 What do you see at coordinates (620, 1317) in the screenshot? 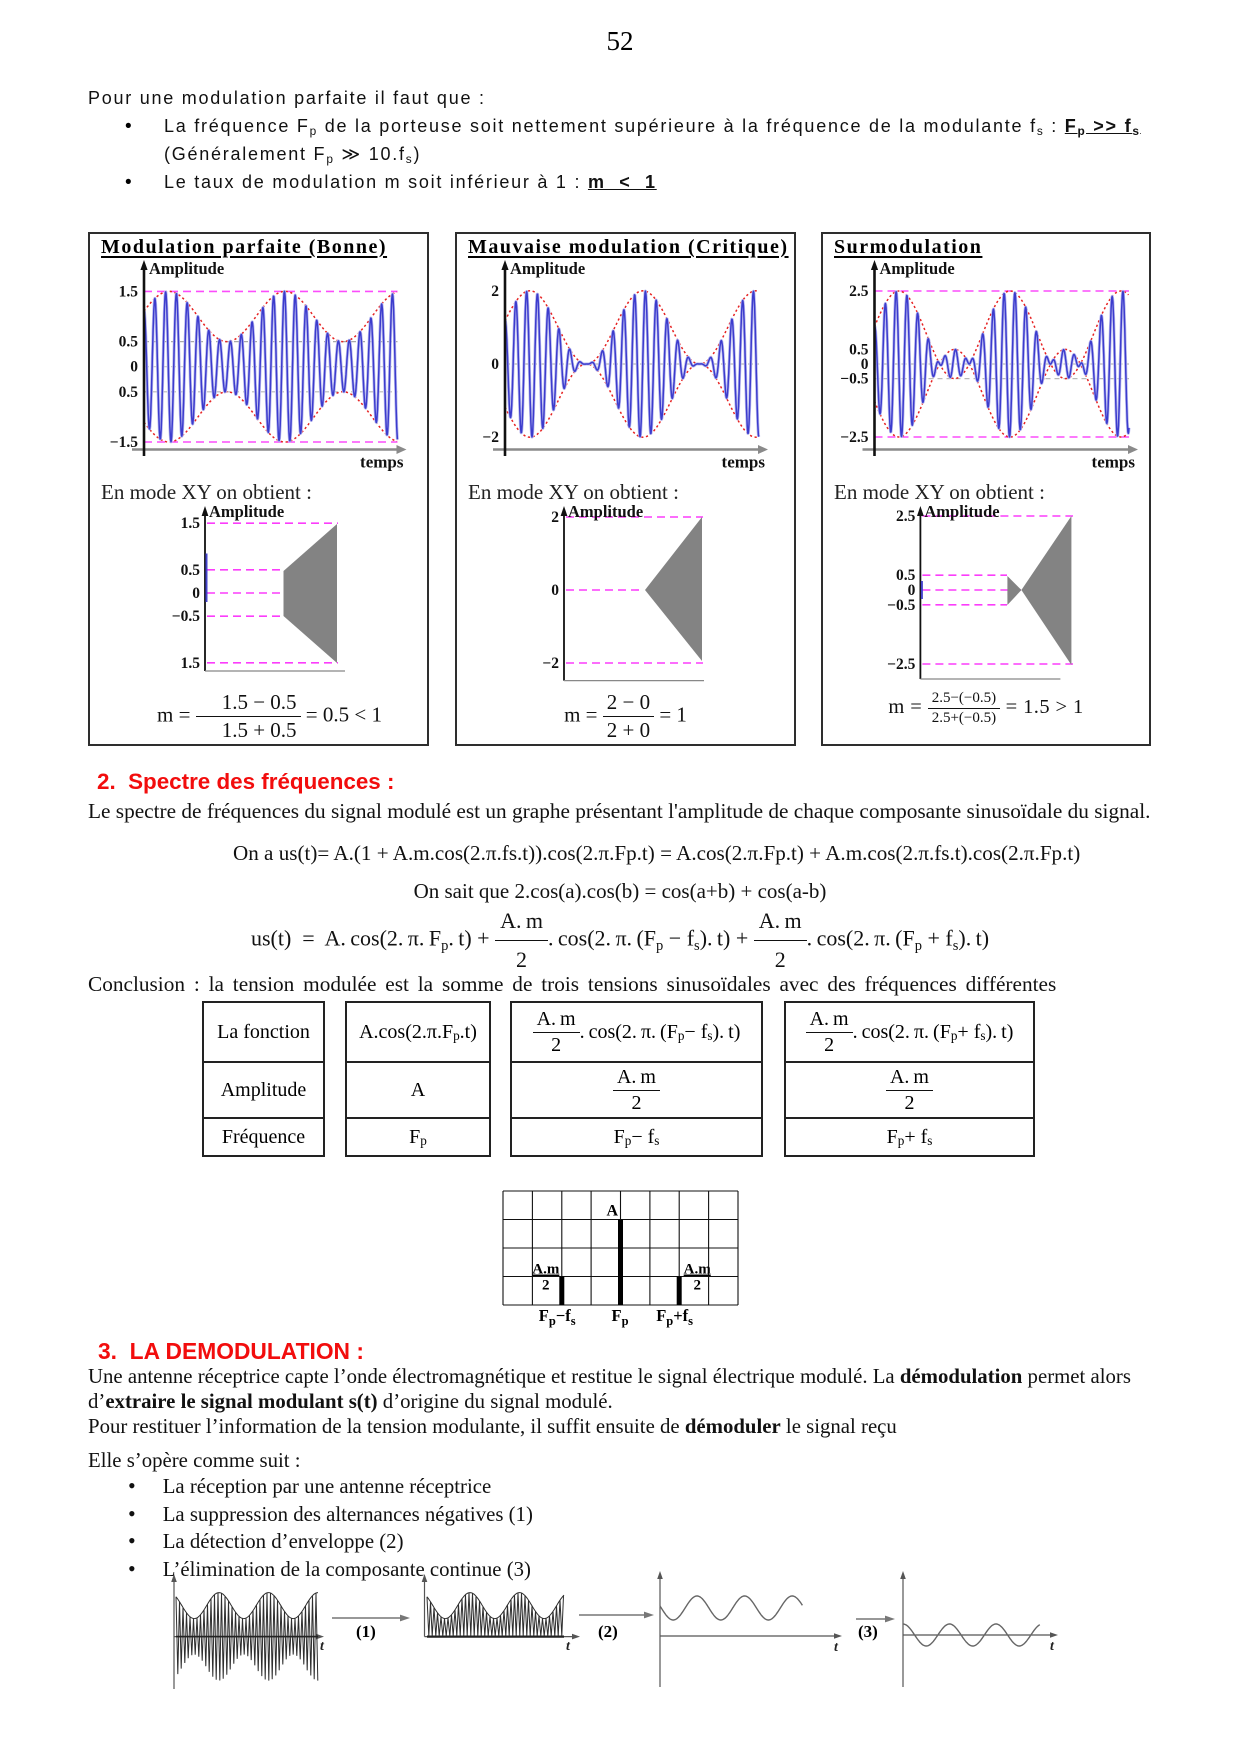
I see `svg-text: Fp` at bounding box center [620, 1317].